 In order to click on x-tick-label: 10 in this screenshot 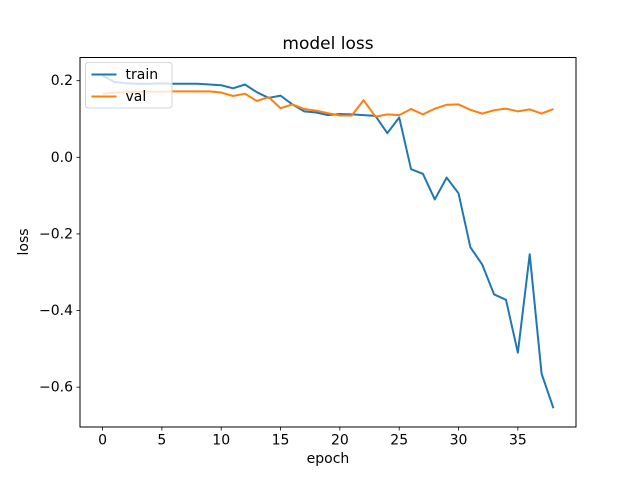, I will do `click(221, 441)`.